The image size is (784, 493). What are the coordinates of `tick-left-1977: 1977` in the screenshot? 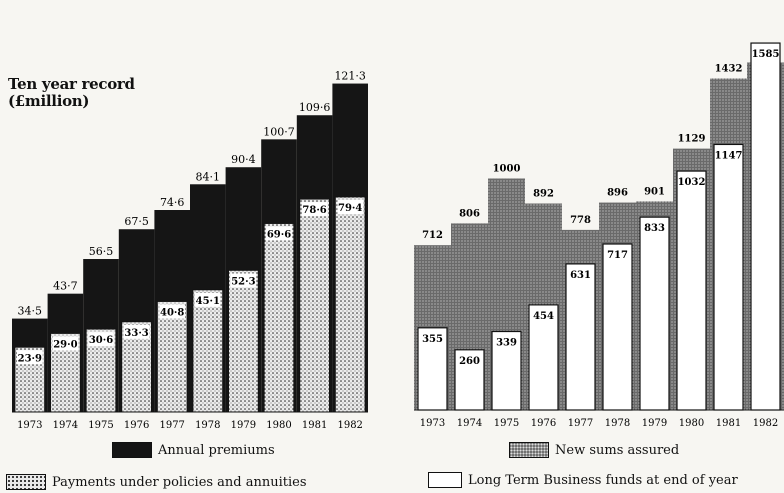 It's located at (171, 425).